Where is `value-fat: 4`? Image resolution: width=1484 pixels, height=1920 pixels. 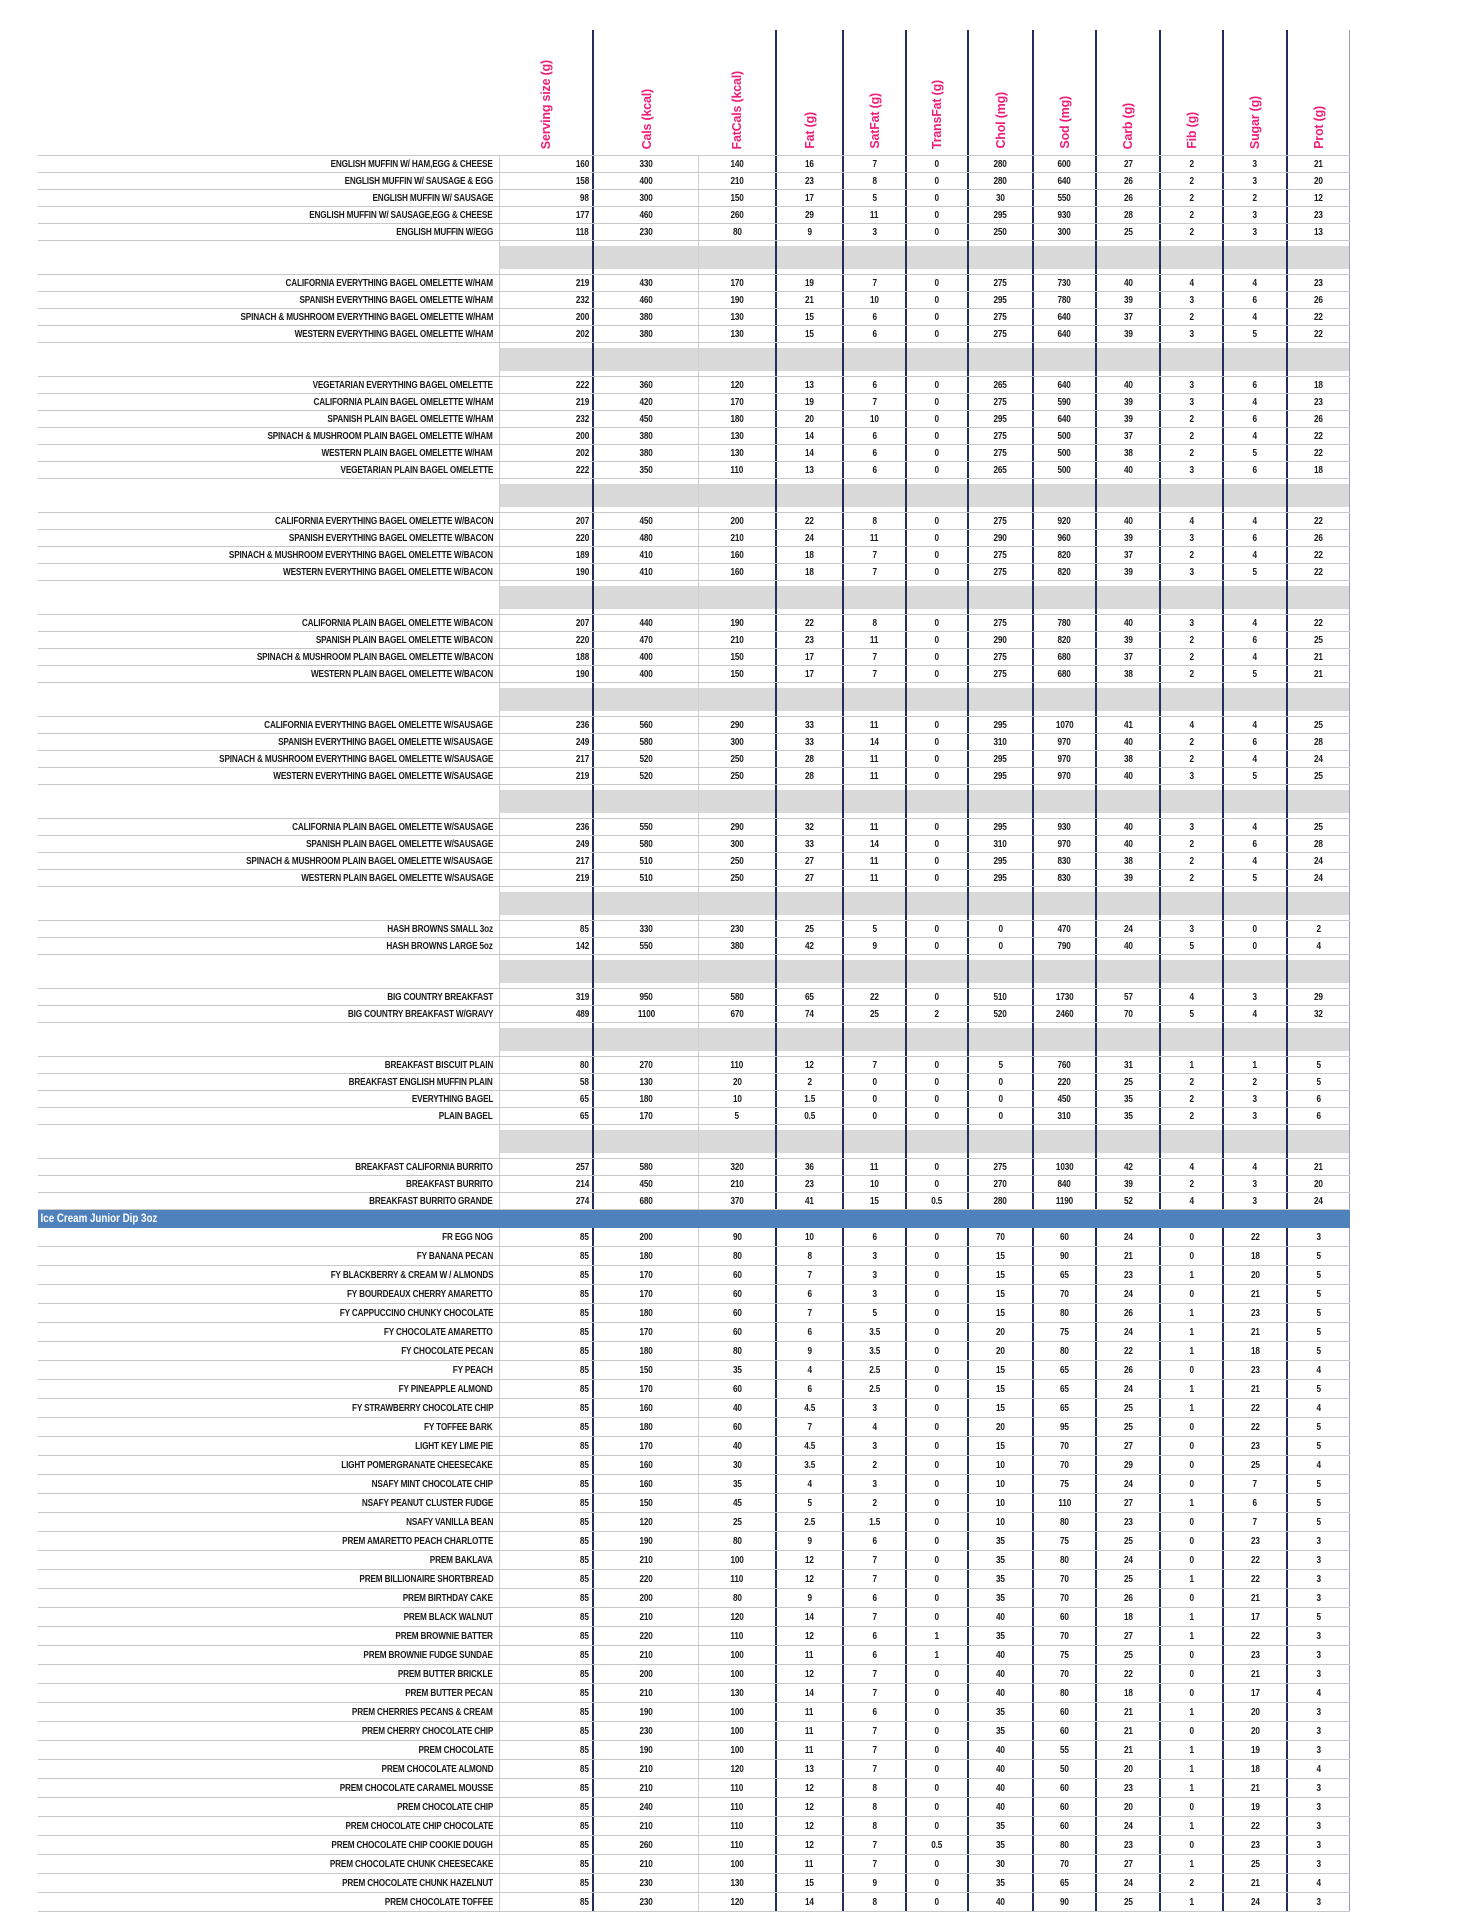 value-fat: 4 is located at coordinates (809, 1370).